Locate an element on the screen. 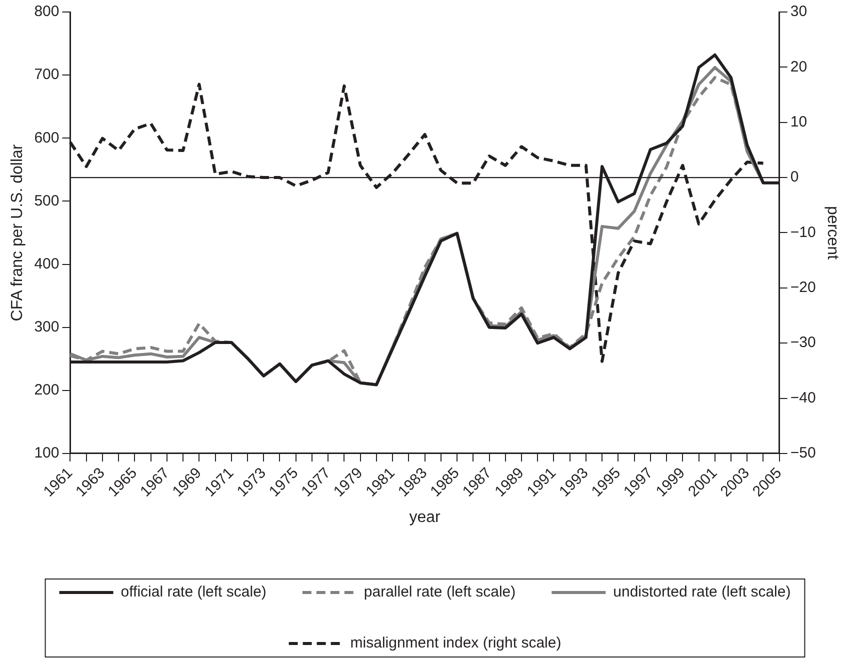  legend-label: undistorted rate (left scale) is located at coordinates (702, 592).